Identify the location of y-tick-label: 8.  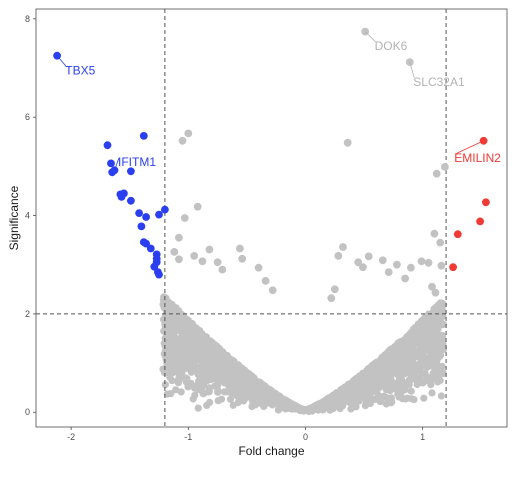
(27, 19).